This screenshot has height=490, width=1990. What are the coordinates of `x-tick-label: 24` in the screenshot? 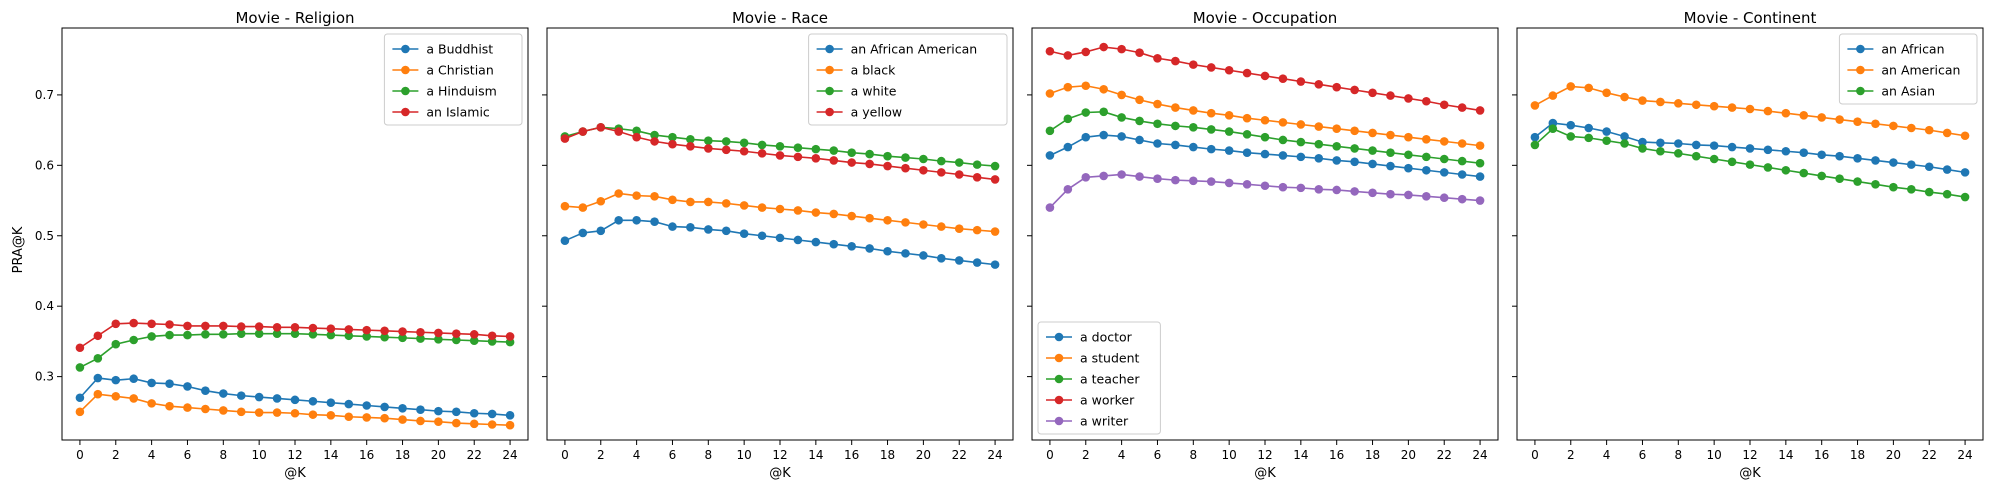 It's located at (1964, 455).